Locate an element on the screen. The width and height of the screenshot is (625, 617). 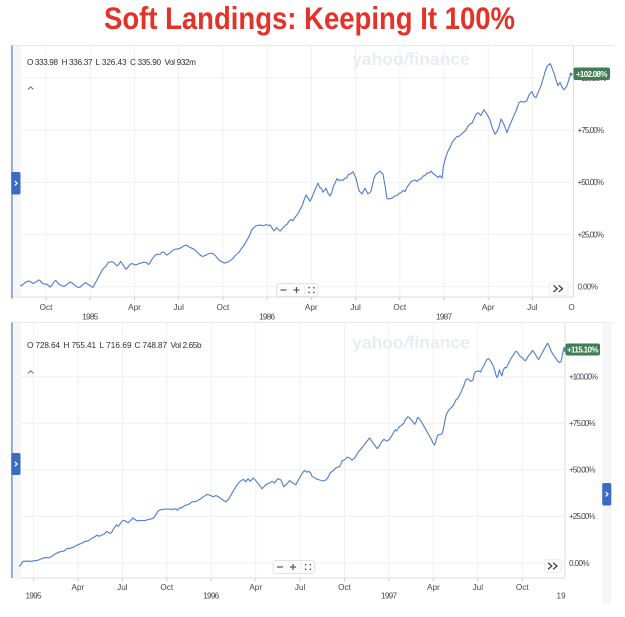
svg-text: 19 is located at coordinates (561, 596).